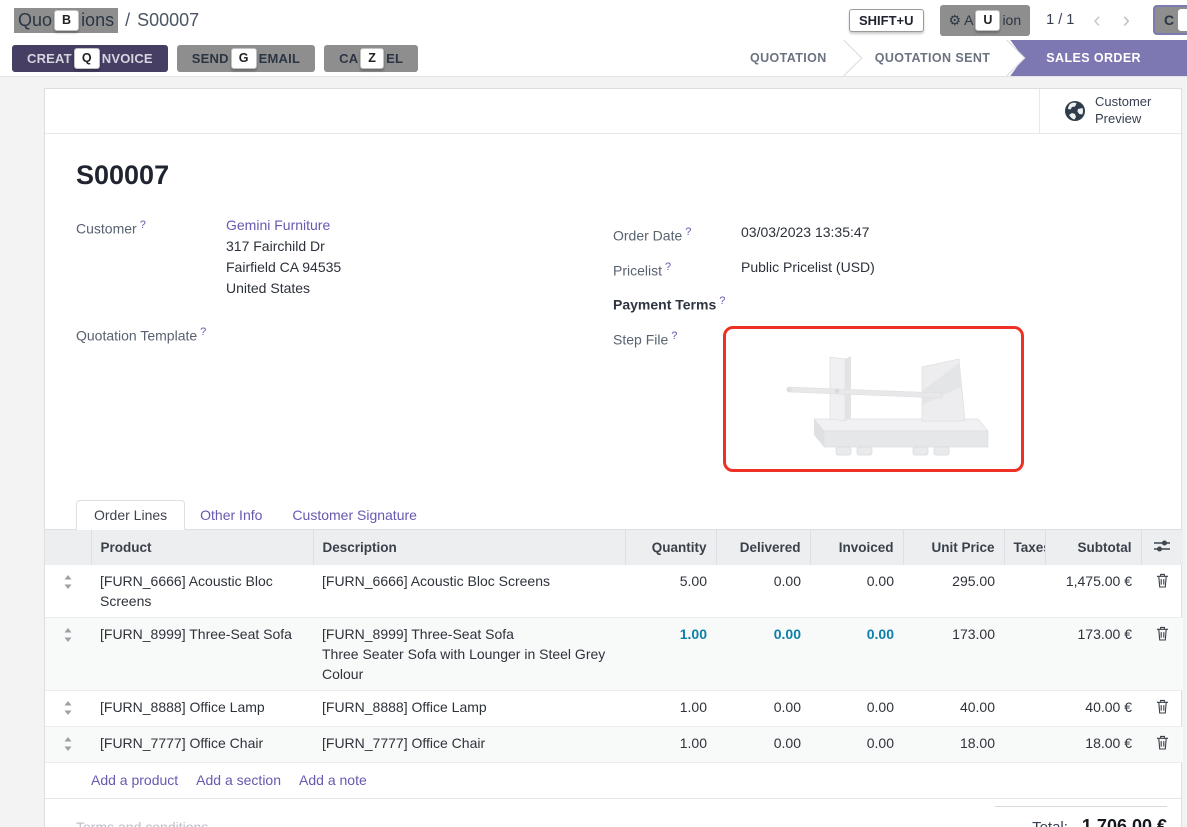 The image size is (1187, 827). I want to click on add-a-section-link: Add a section, so click(239, 779).